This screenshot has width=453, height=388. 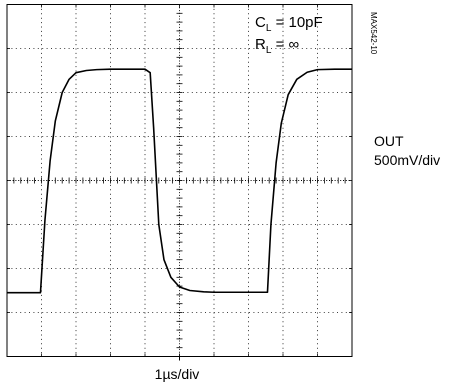 What do you see at coordinates (373, 33) in the screenshot?
I see `figure-id: MAX542-10` at bounding box center [373, 33].